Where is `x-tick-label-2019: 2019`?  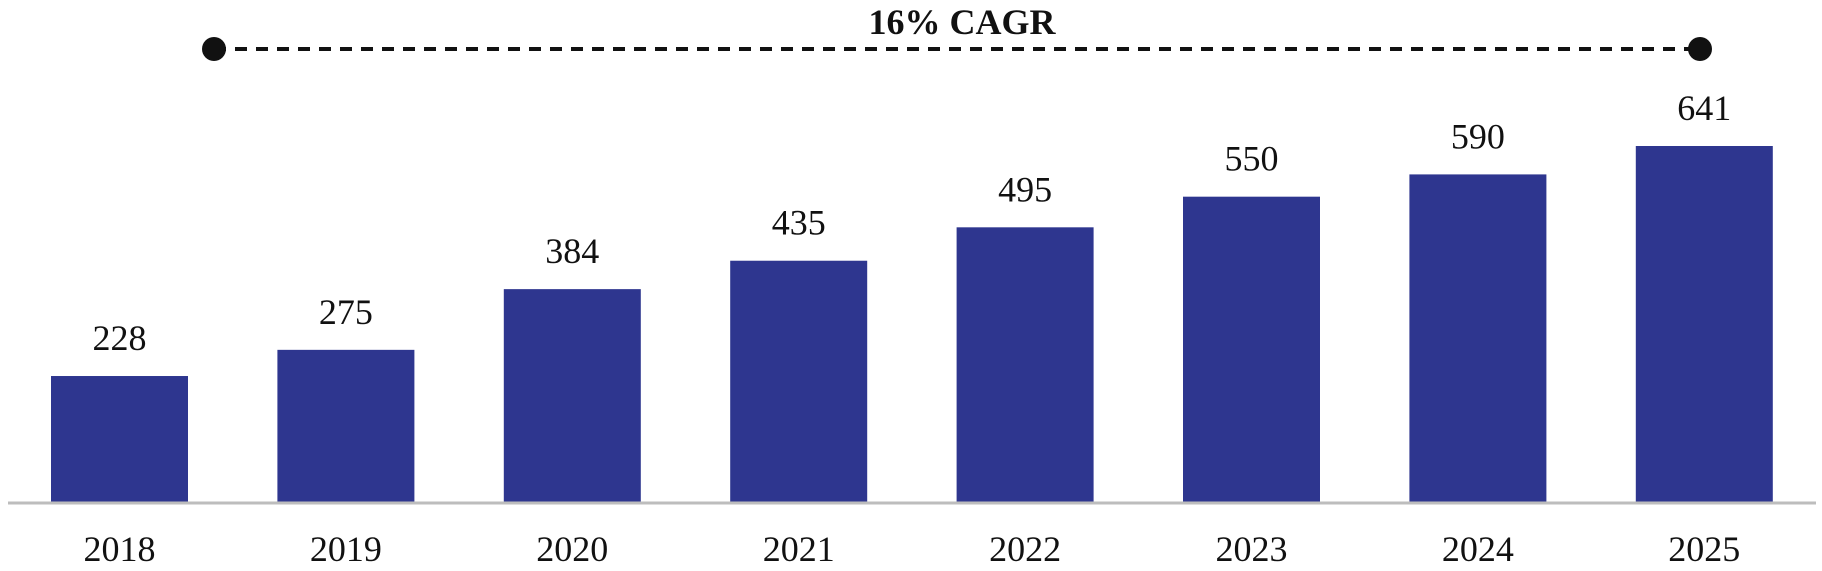
x-tick-label-2019: 2019 is located at coordinates (346, 549).